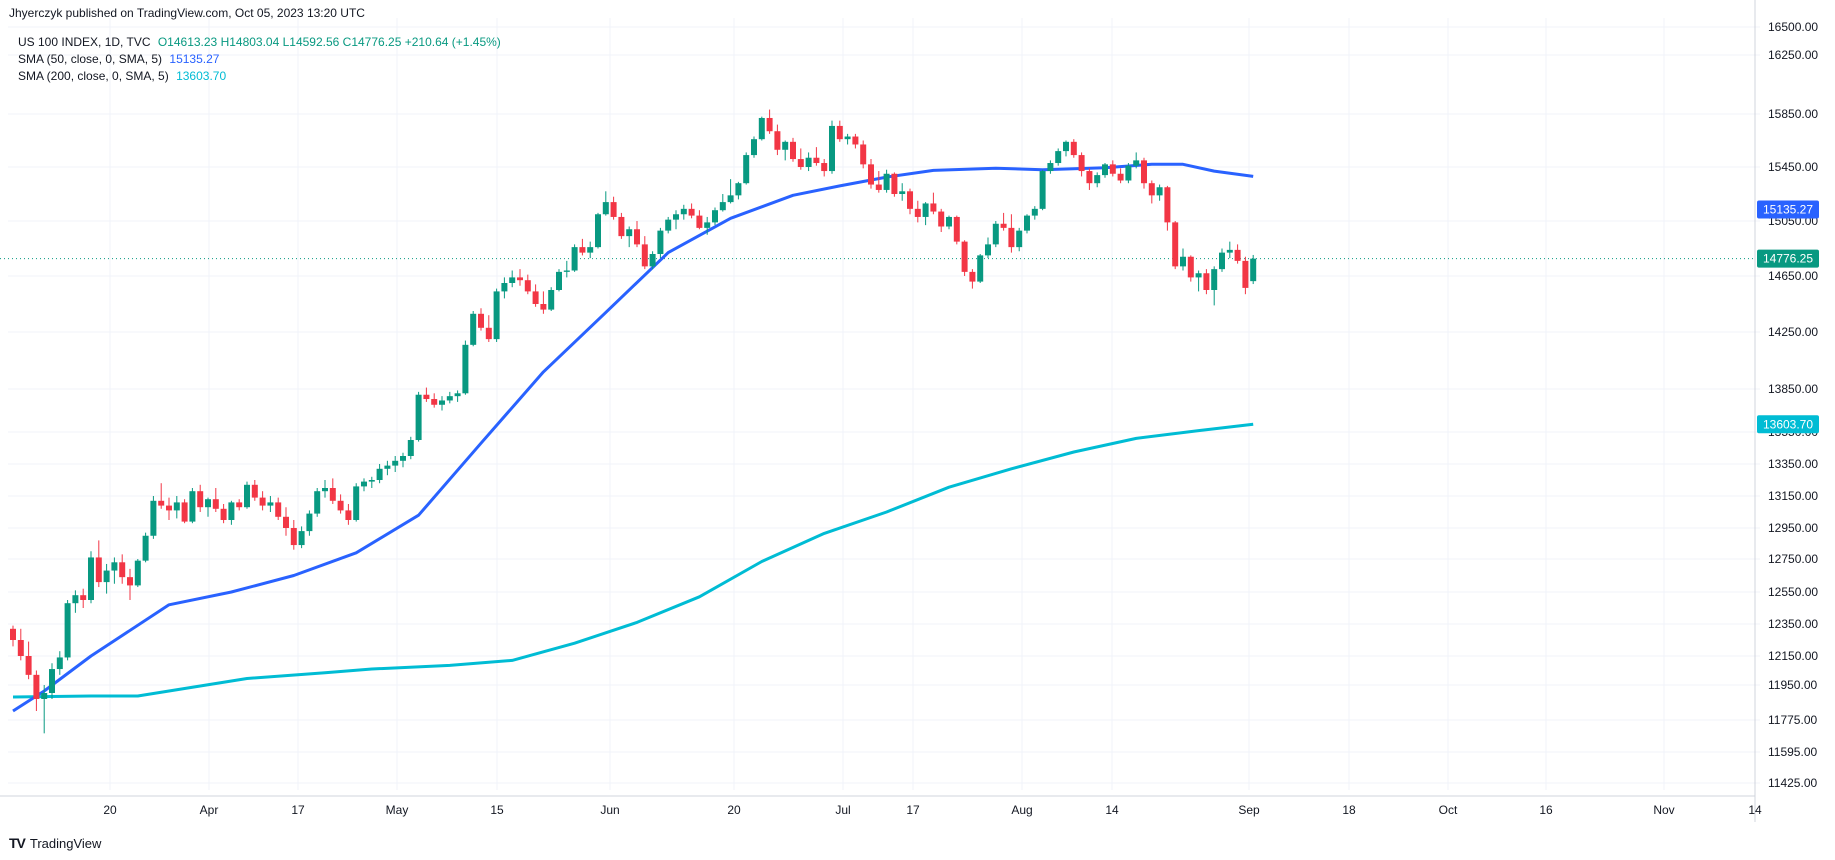 This screenshot has height=860, width=1835. I want to click on time-tick-label: 15, so click(497, 810).